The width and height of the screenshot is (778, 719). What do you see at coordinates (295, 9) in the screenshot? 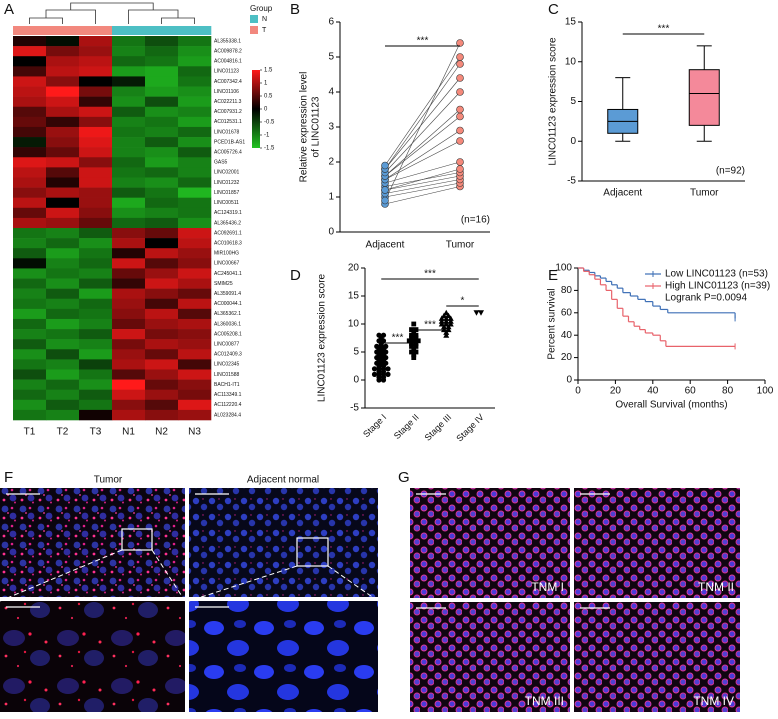
I see `panel-letter: B` at bounding box center [295, 9].